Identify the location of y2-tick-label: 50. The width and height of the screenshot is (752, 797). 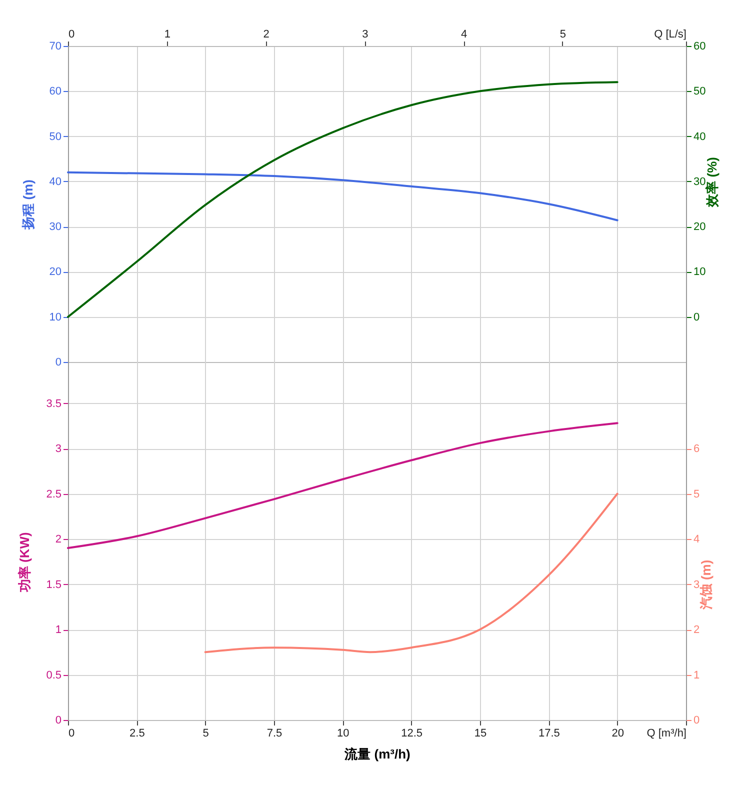
(700, 92).